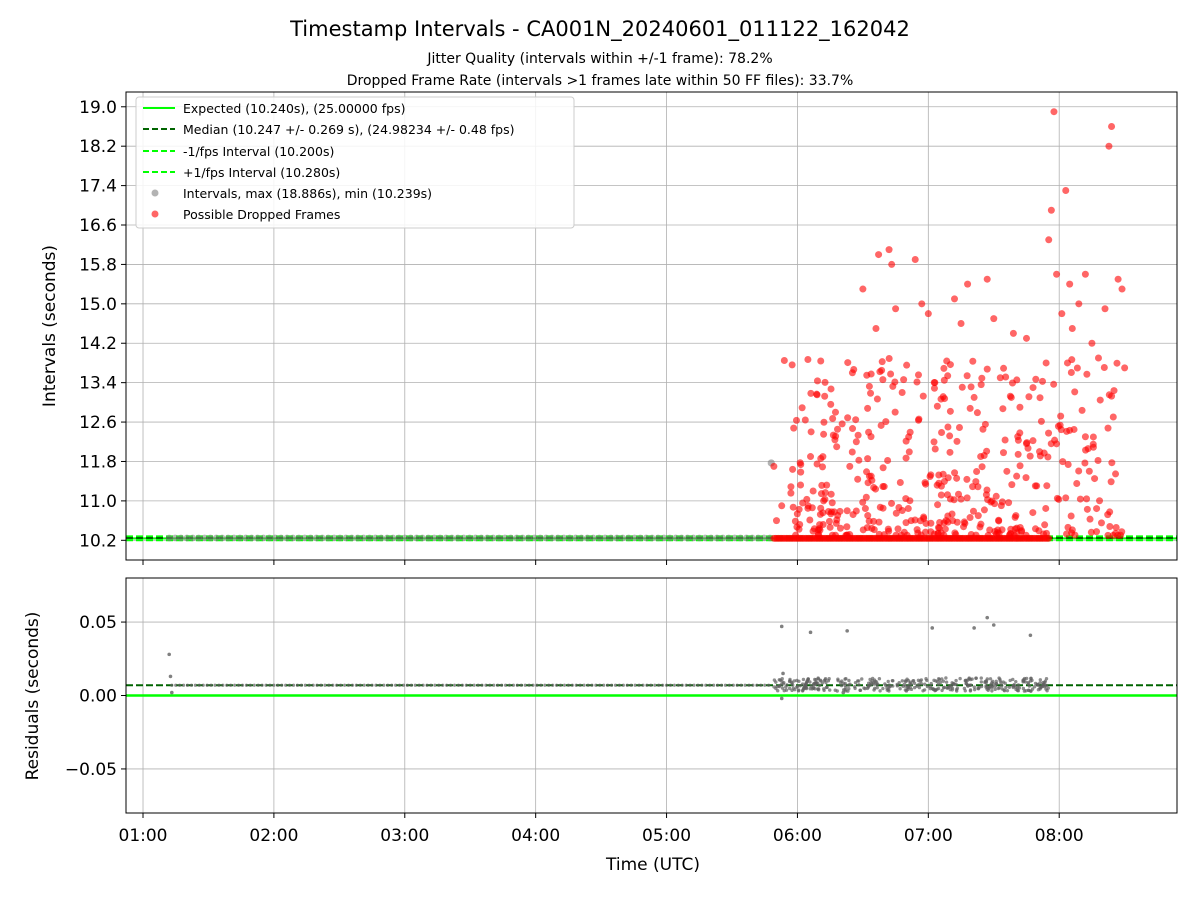  What do you see at coordinates (928, 836) in the screenshot?
I see `x-tick-label: 07:00` at bounding box center [928, 836].